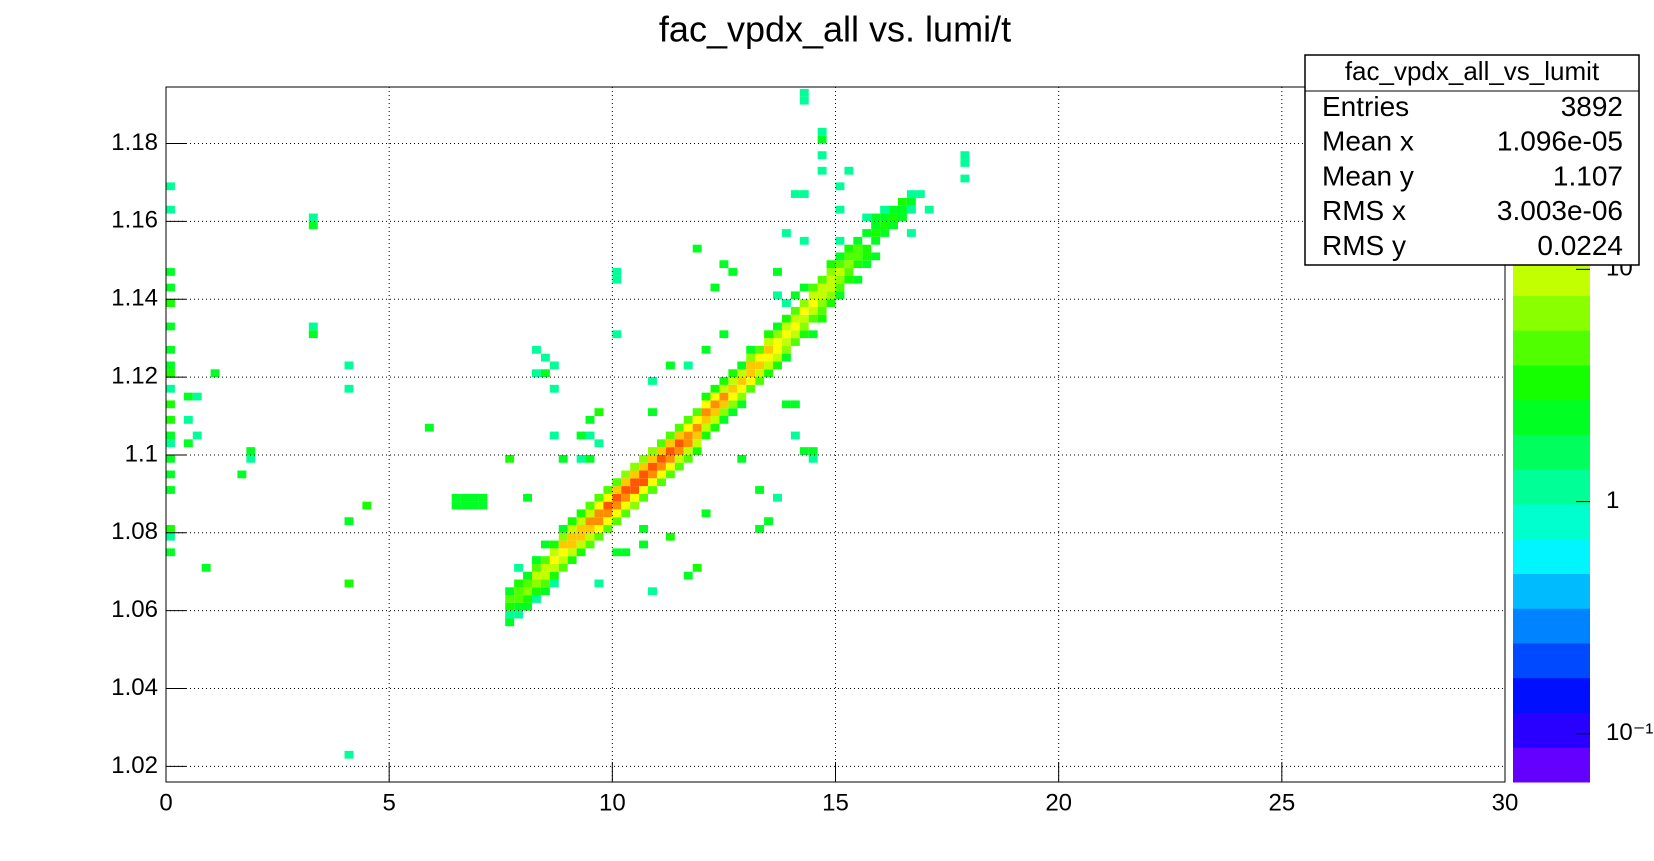 The height and width of the screenshot is (861, 1654). What do you see at coordinates (1281, 802) in the screenshot?
I see `x-tick-label: 25` at bounding box center [1281, 802].